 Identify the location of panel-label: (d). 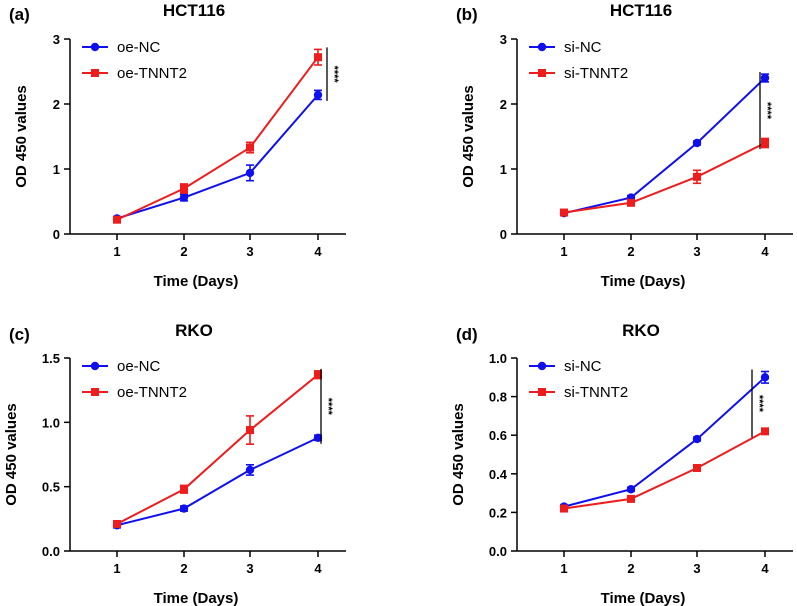
(467, 334).